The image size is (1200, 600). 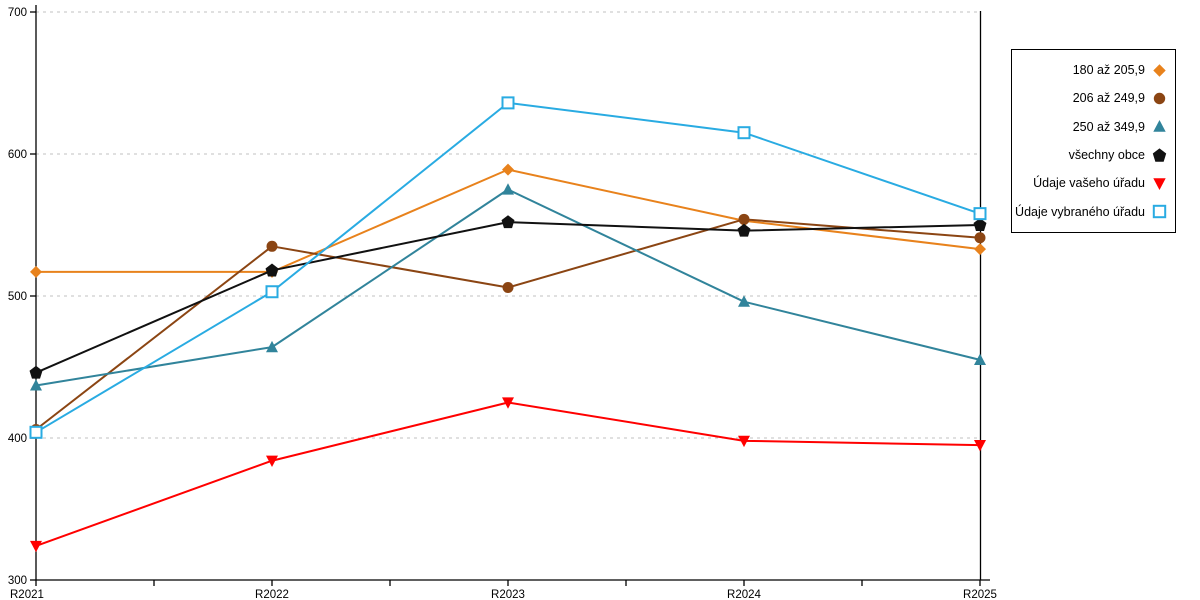 What do you see at coordinates (744, 594) in the screenshot?
I see `x-tick-label-R2024: R2024` at bounding box center [744, 594].